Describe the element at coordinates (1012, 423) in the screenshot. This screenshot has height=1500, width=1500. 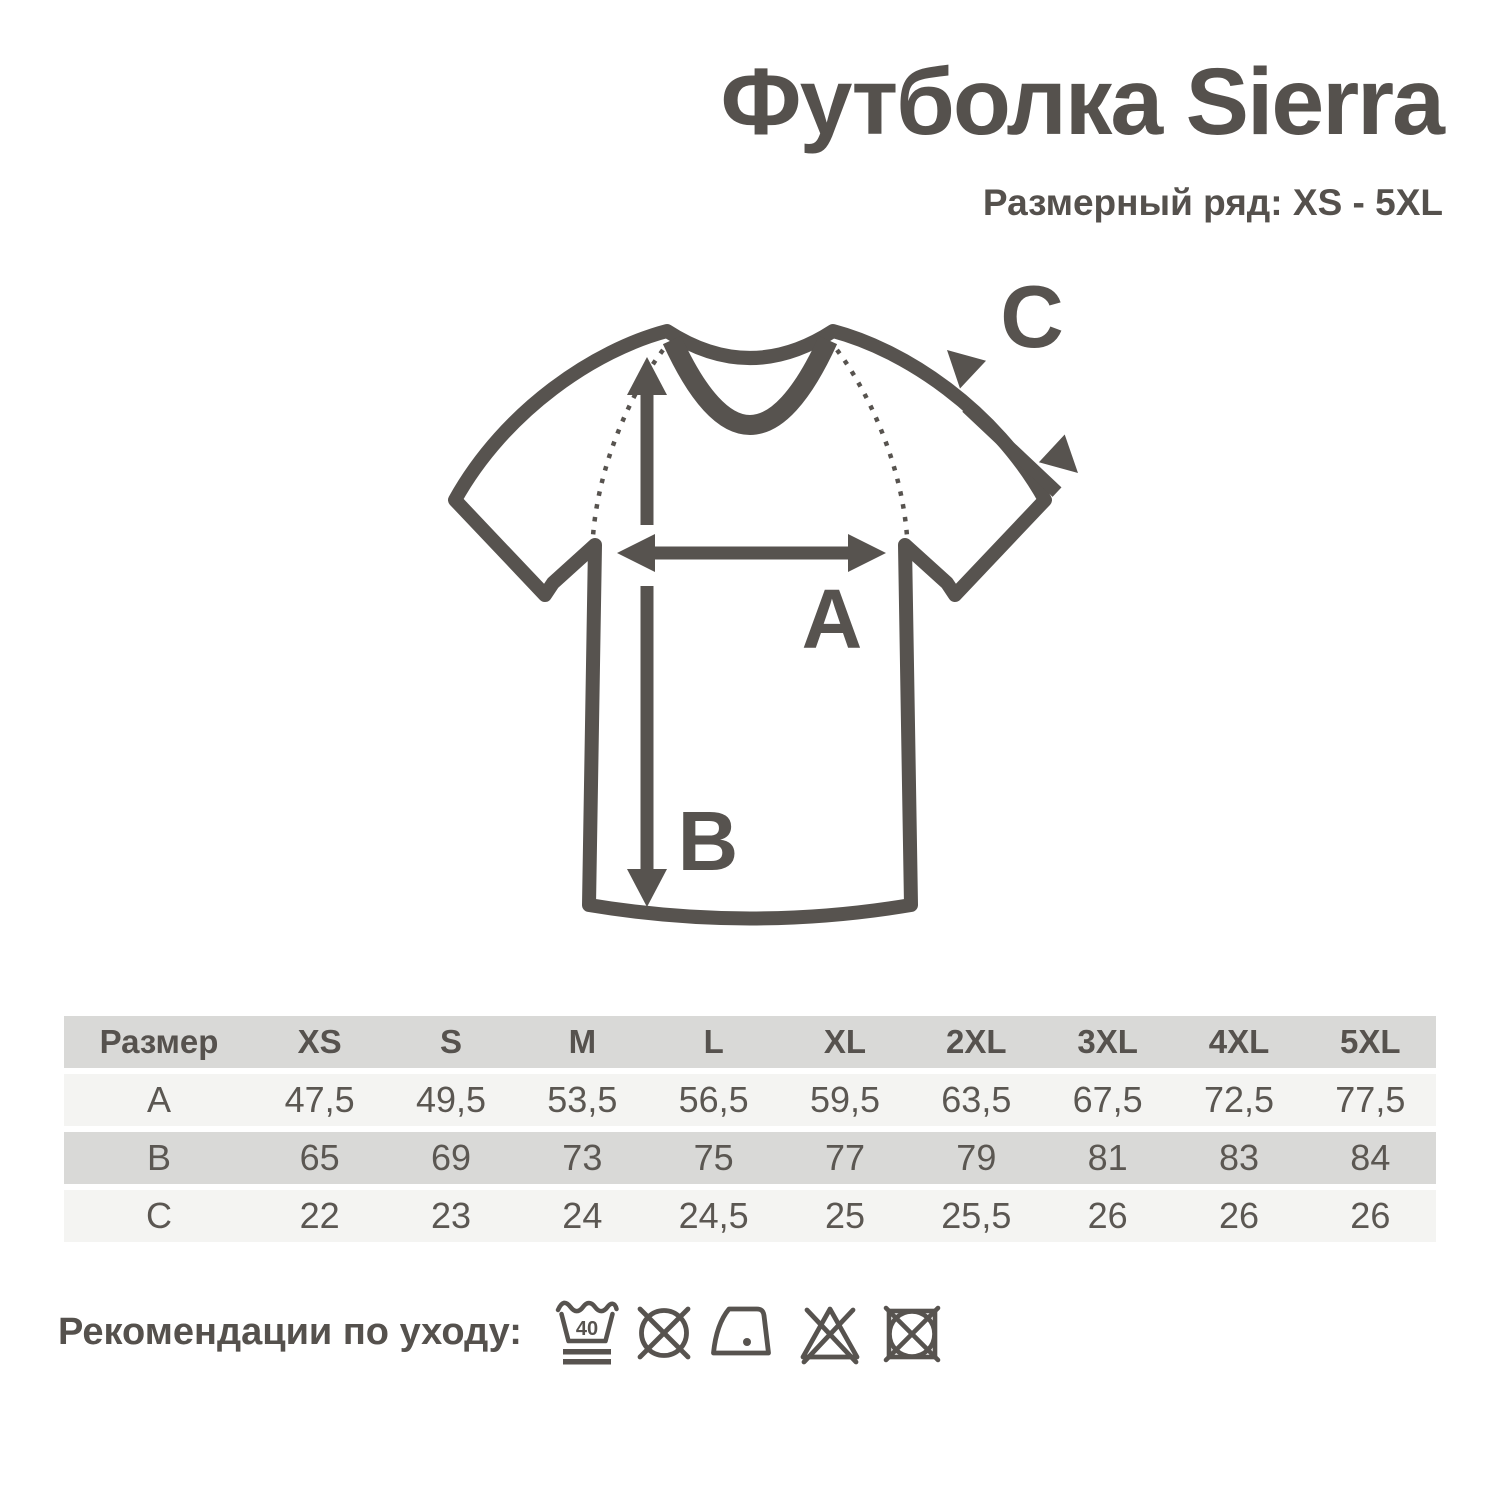
I see `sleeve-arrow-c` at that location.